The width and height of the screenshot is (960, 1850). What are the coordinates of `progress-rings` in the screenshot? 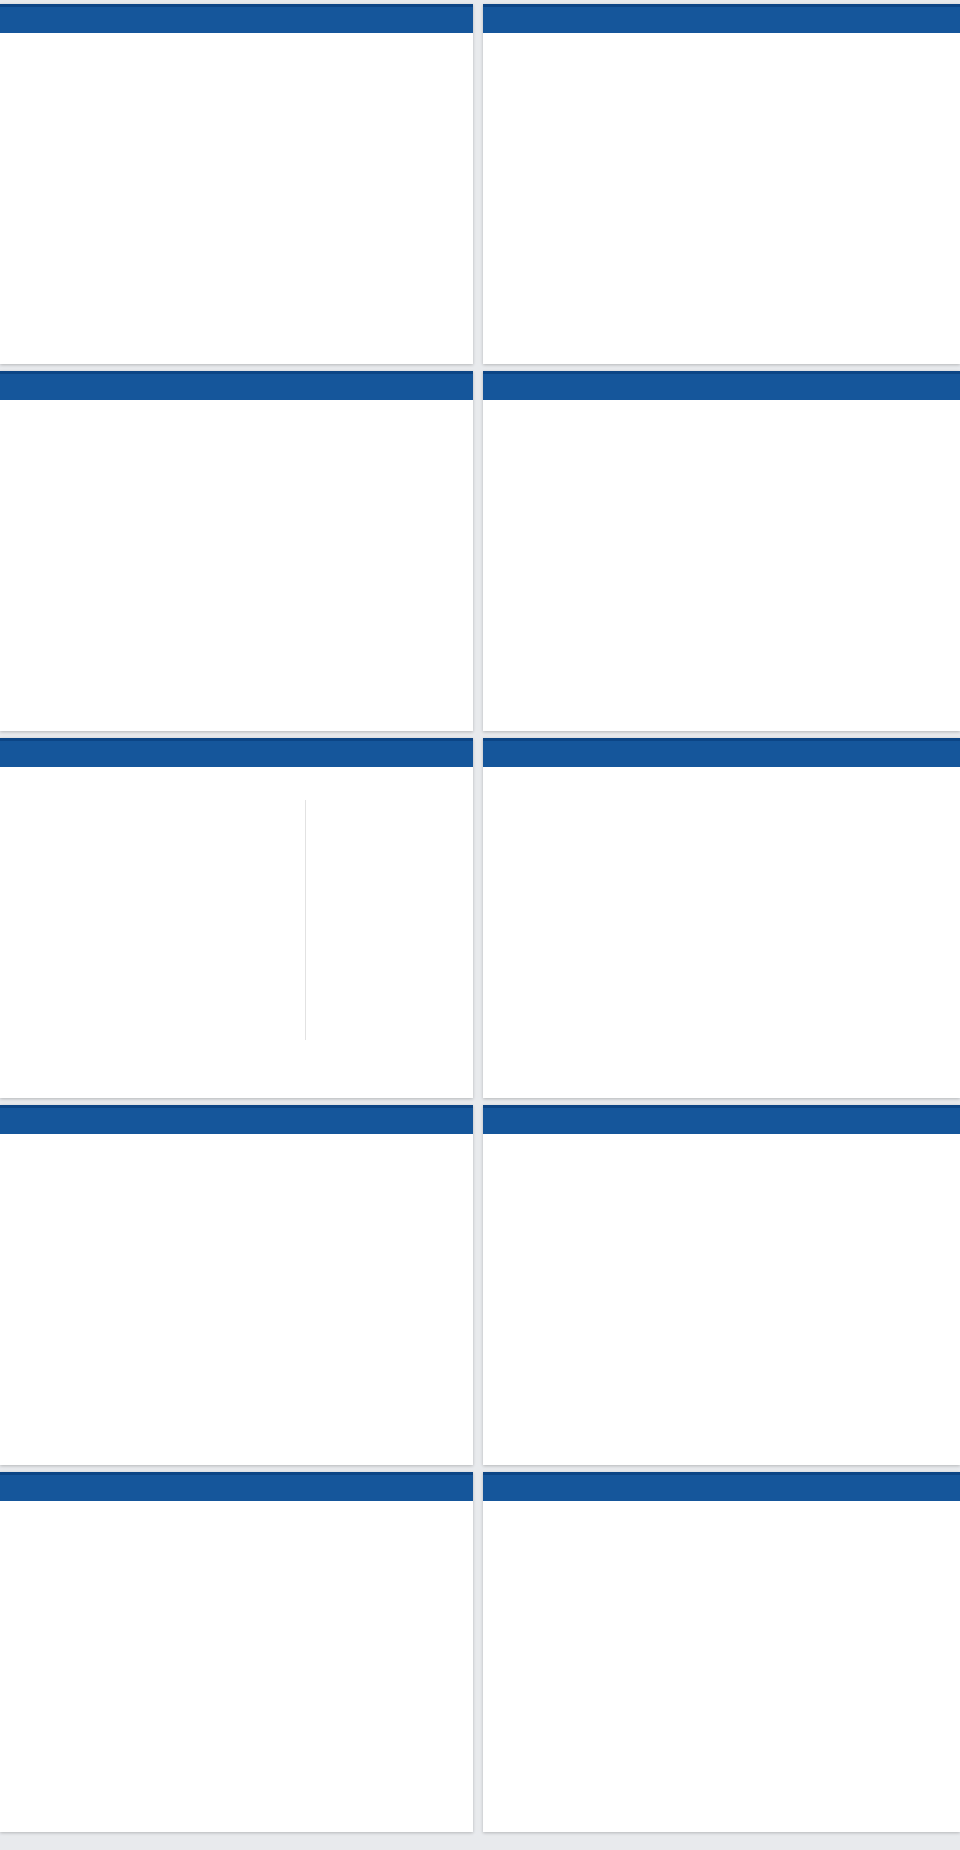 It's located at (236, 1287).